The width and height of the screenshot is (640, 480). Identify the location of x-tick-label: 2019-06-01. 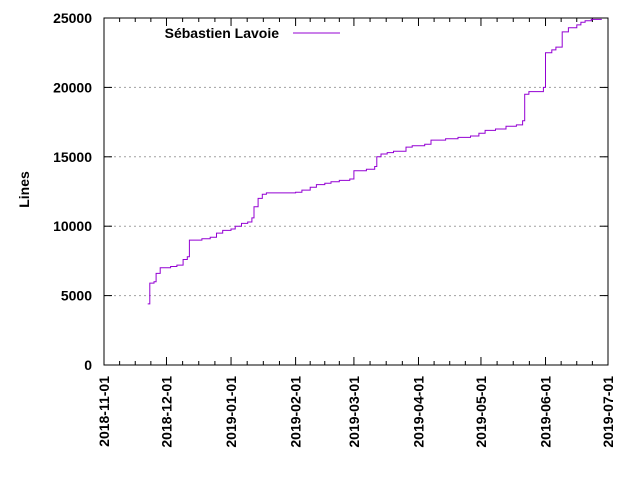
(546, 412).